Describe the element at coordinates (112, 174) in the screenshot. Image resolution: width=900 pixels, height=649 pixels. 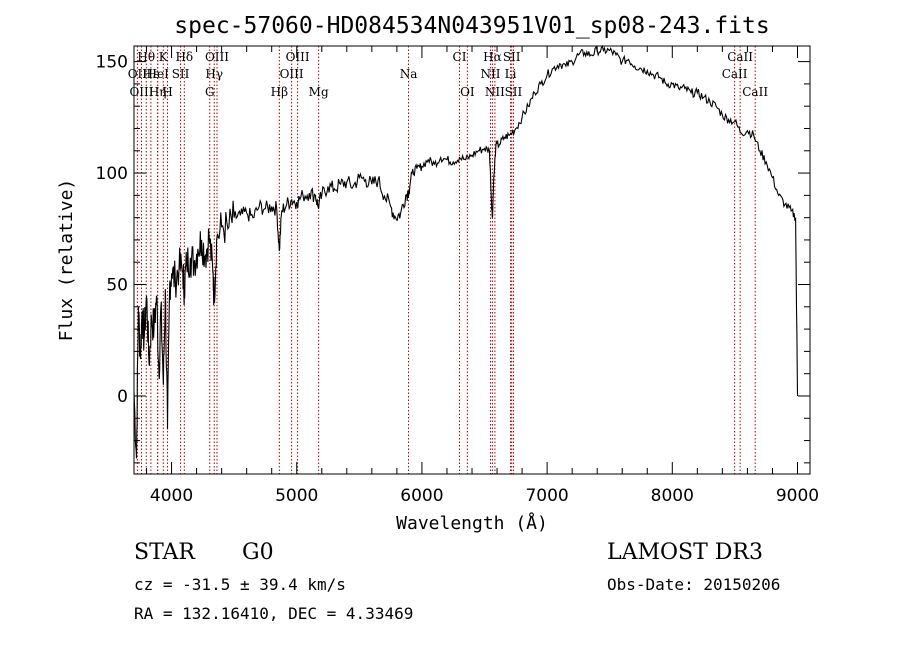
I see `y-tick-label: 100` at that location.